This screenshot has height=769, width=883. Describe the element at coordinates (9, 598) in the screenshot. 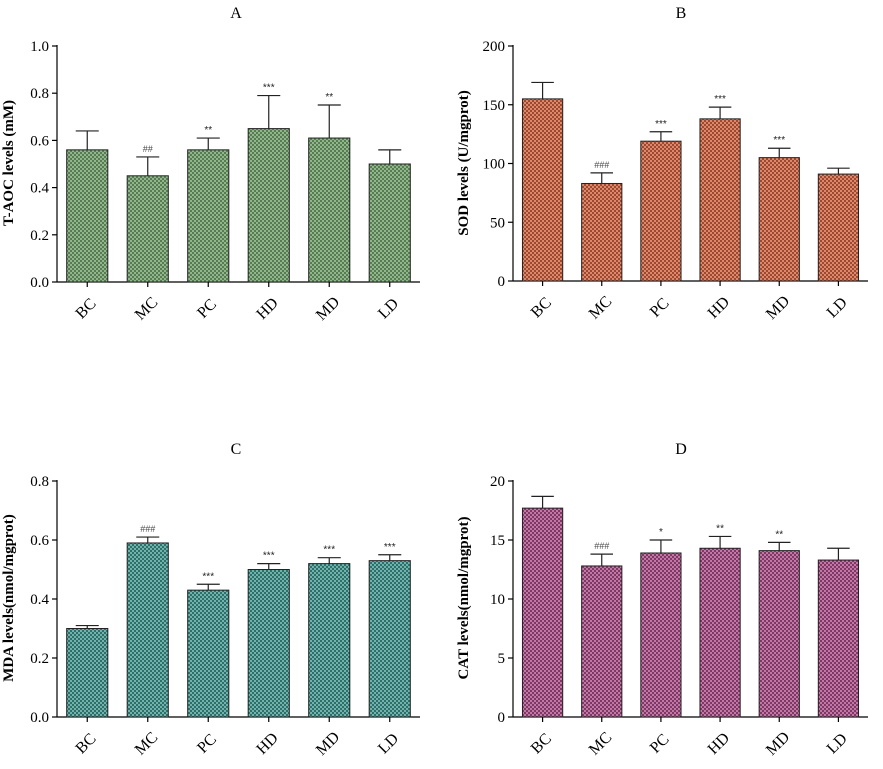

I see `y-axis-label: MDA levels(nmol/mgprot)` at that location.